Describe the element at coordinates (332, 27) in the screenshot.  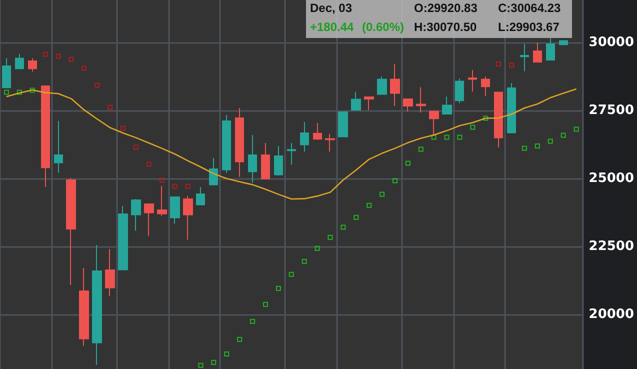
I see `annotation: +180.44` at that location.